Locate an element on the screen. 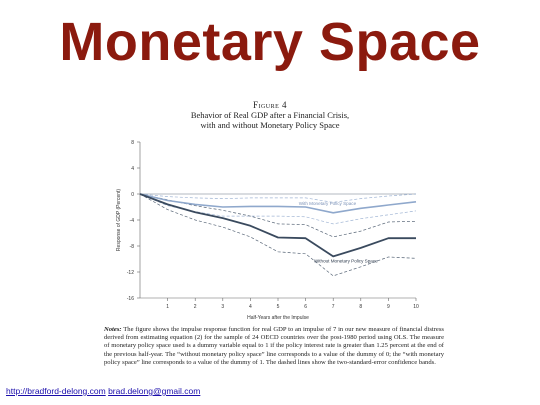 This screenshot has width=540, height=405. x-tick-label: 3 is located at coordinates (222, 307).